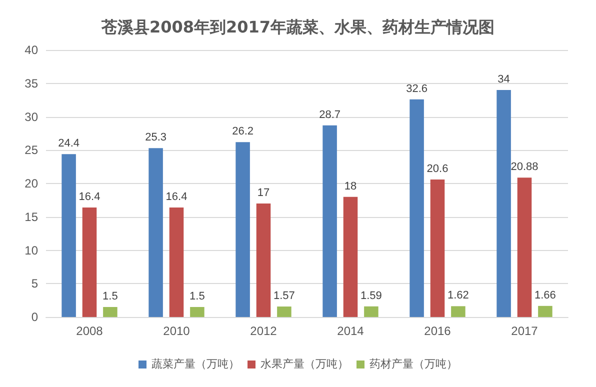  I want to click on y-tick-label: 0, so click(34, 317).